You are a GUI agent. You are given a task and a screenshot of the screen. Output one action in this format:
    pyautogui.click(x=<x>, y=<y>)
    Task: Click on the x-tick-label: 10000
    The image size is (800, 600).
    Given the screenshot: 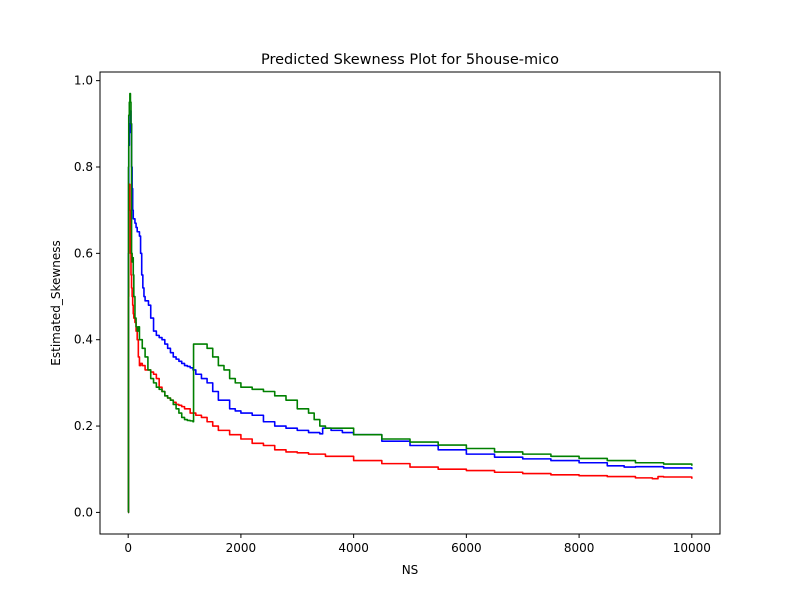 What is the action you would take?
    pyautogui.click(x=692, y=548)
    